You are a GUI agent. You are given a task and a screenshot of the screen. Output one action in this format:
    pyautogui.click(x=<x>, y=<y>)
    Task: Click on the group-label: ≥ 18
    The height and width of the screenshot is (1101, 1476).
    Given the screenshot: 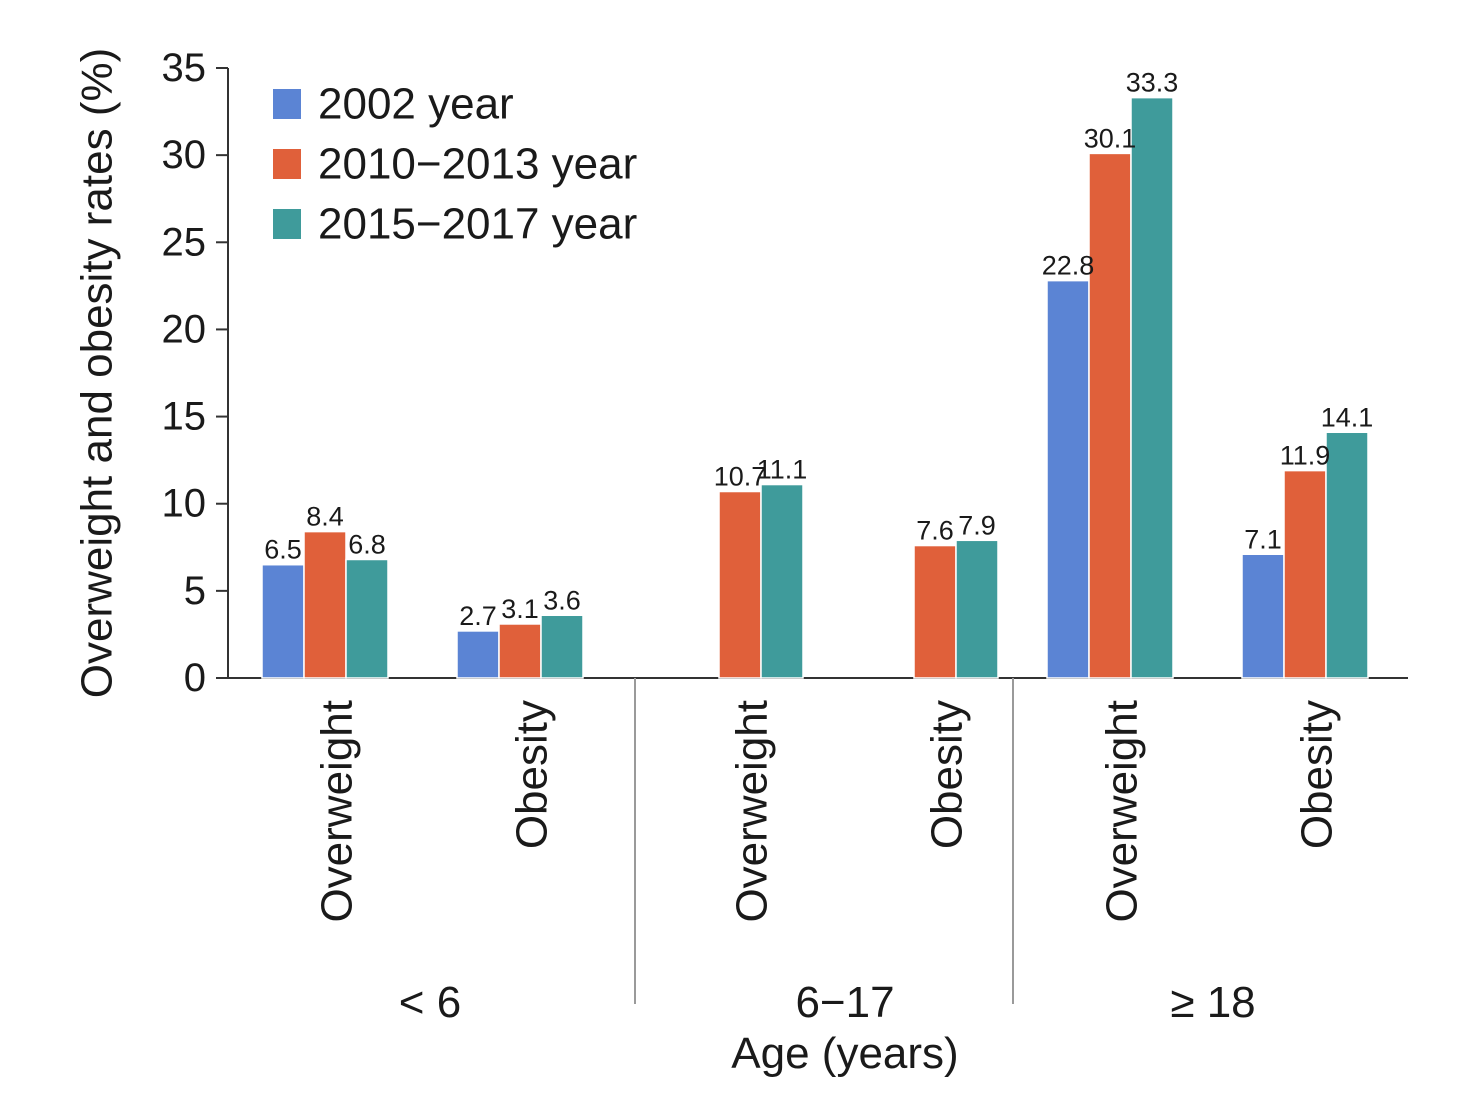 What is the action you would take?
    pyautogui.click(x=1212, y=1002)
    